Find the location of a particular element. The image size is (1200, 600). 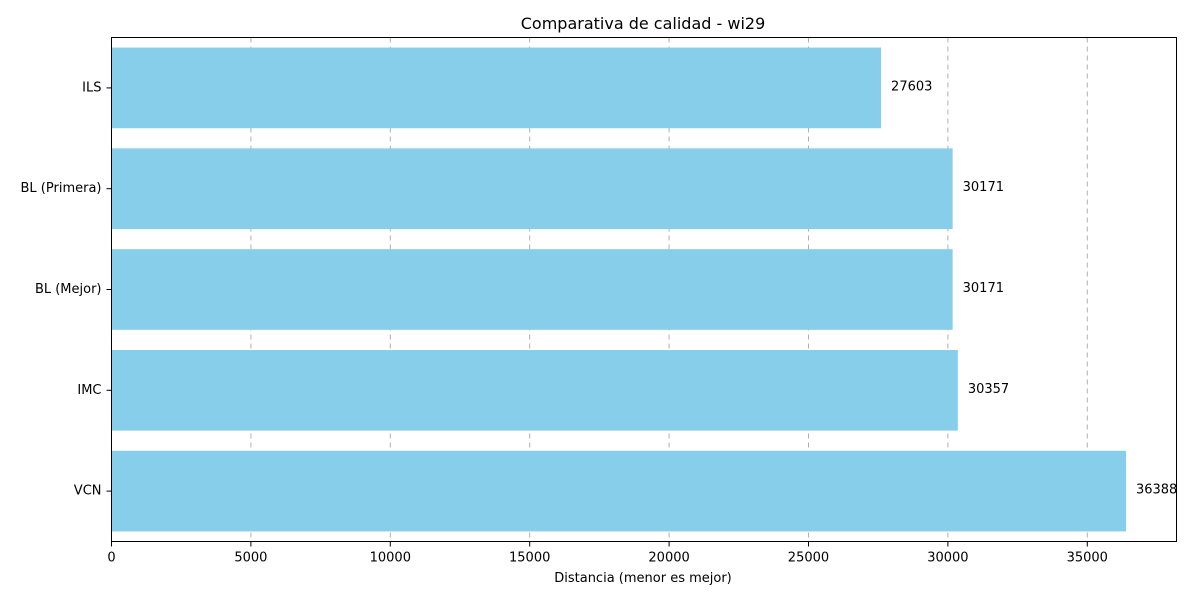

data-label: 30357 is located at coordinates (988, 389).